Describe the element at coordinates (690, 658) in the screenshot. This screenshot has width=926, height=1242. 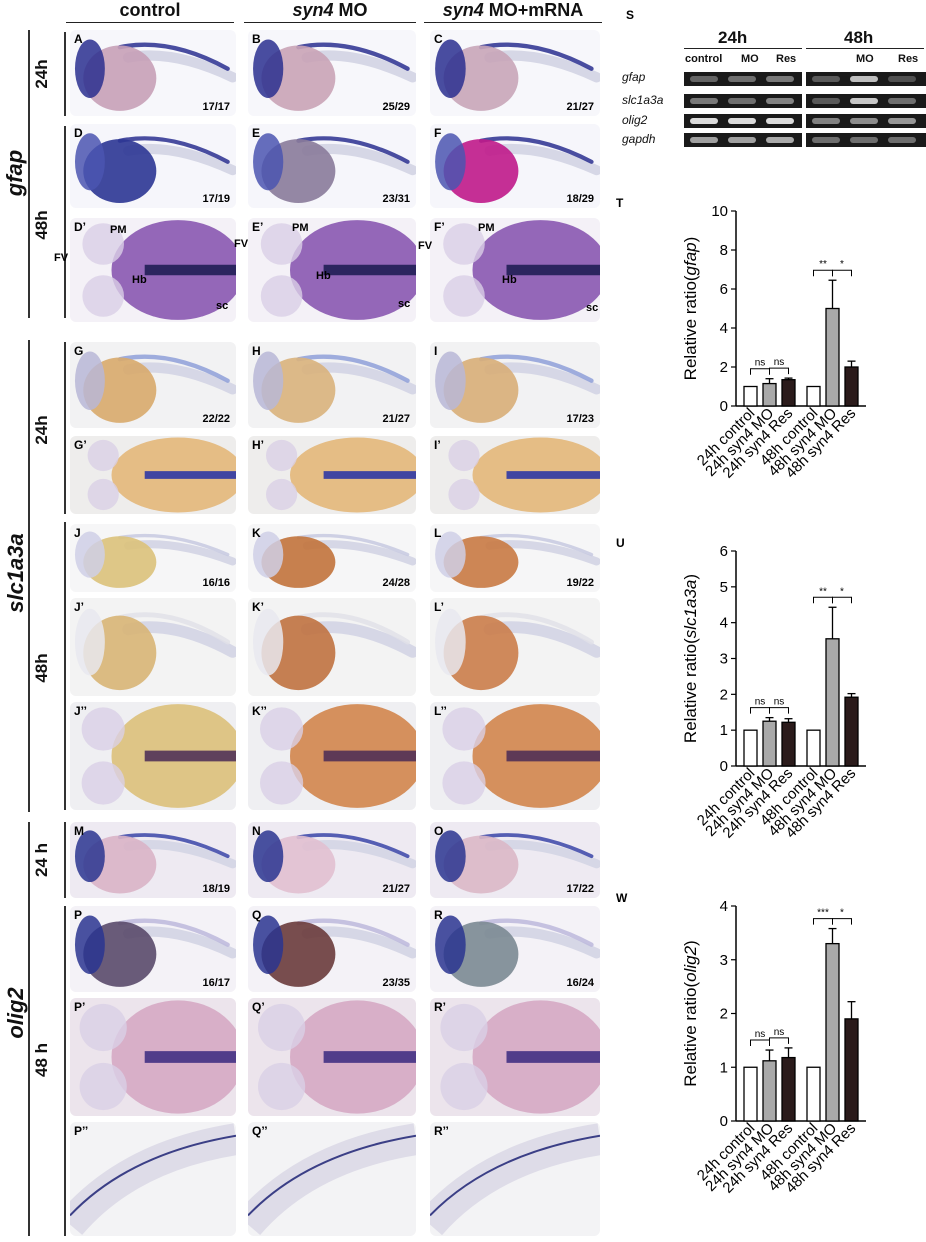
I see `y-axis-label: Relative ratio(slc1a3a)` at that location.